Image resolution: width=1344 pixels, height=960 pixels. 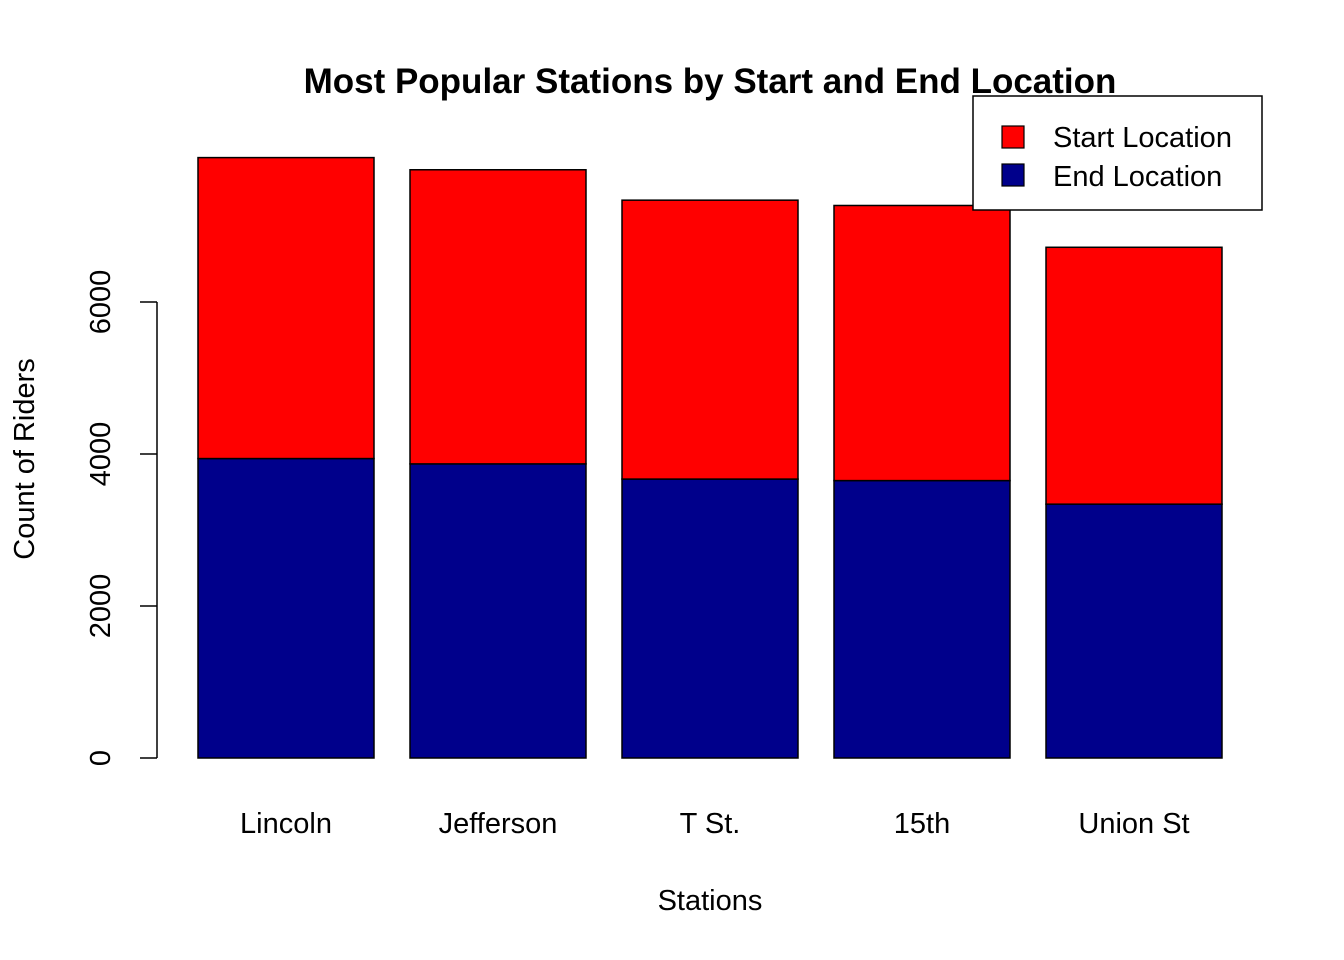 I want to click on legend-label-end-location: End Location, so click(x=1137, y=177).